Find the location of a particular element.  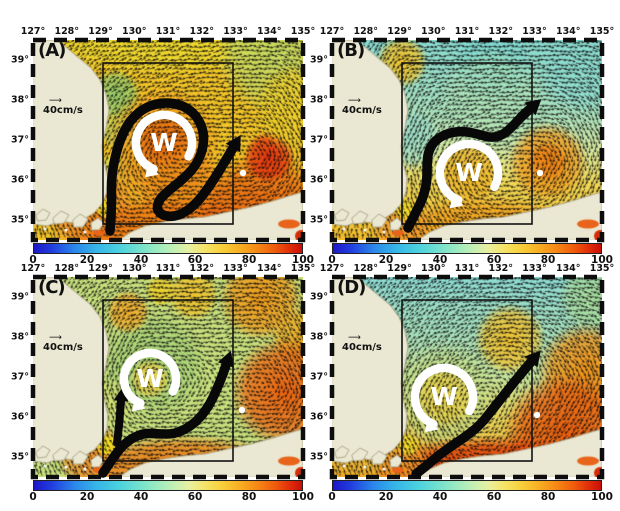

panel-label: (D) is located at coordinates (351, 287).